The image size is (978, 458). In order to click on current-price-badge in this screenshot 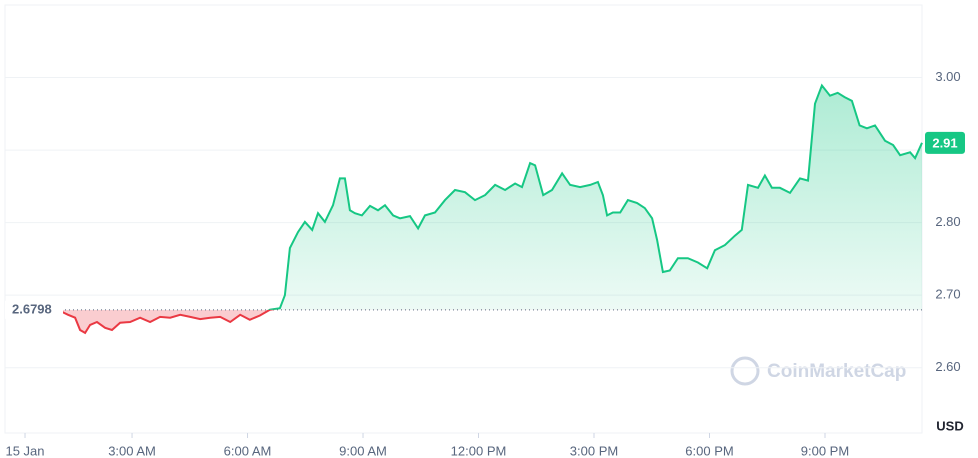, I will do `click(945, 142)`.